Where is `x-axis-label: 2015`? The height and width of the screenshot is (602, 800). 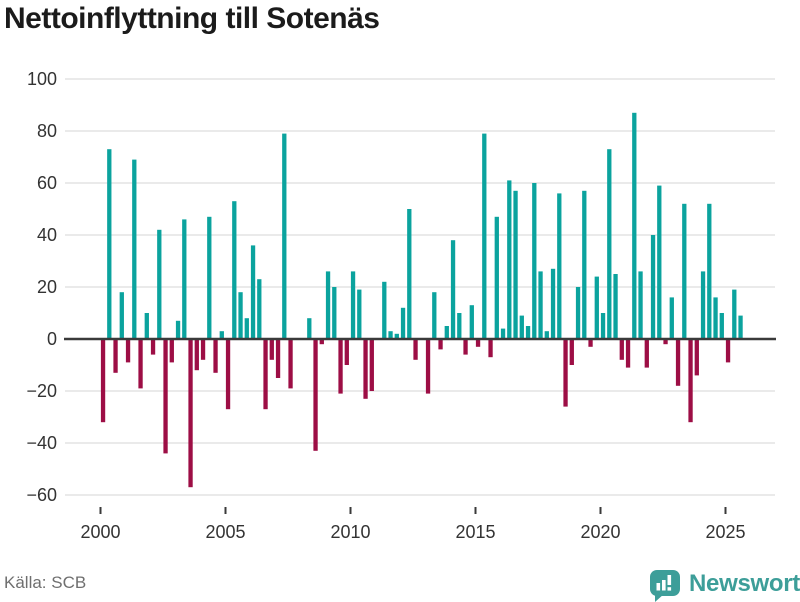 x-axis-label: 2015 is located at coordinates (475, 532).